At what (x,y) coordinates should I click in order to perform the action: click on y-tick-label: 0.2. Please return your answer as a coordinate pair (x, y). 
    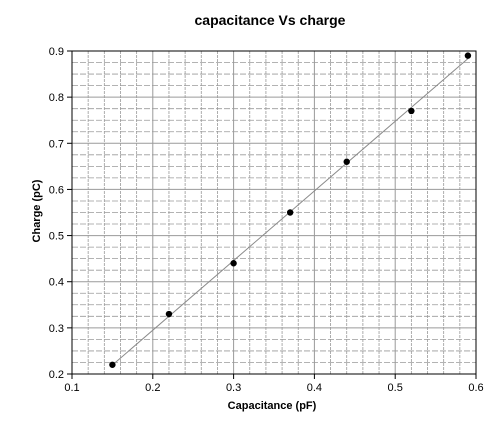
    Looking at the image, I should click on (56, 375).